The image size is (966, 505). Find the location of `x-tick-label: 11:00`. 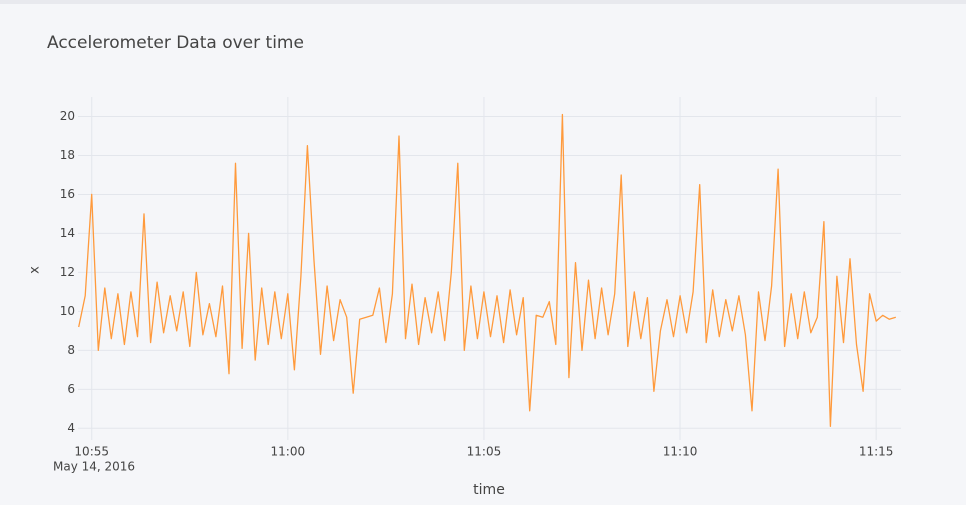

x-tick-label: 11:00 is located at coordinates (288, 452).